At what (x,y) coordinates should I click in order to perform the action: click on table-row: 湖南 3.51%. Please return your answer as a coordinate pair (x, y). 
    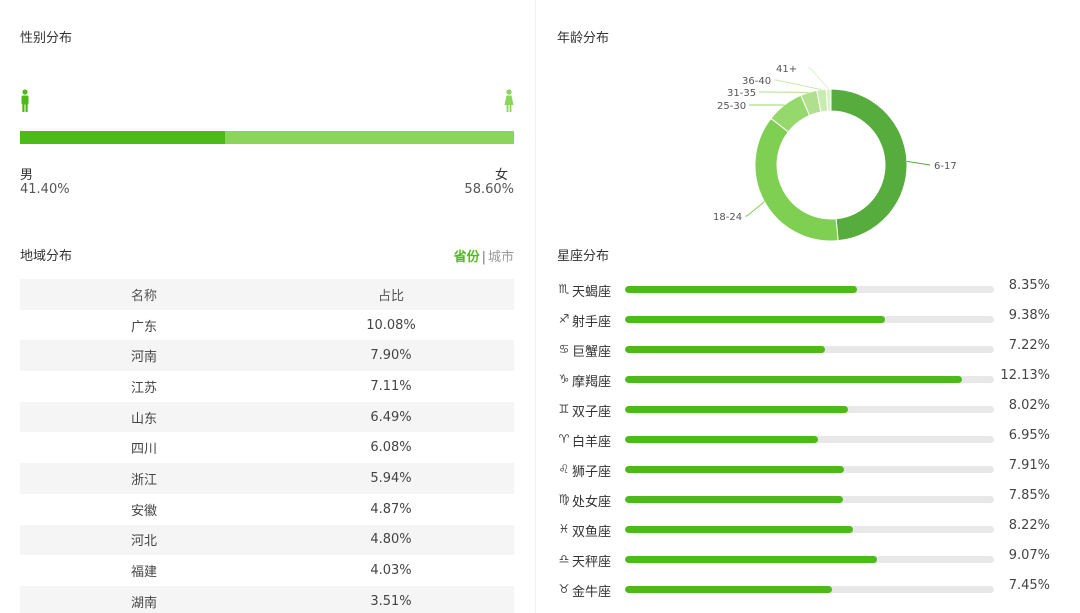
    Looking at the image, I should click on (267, 599).